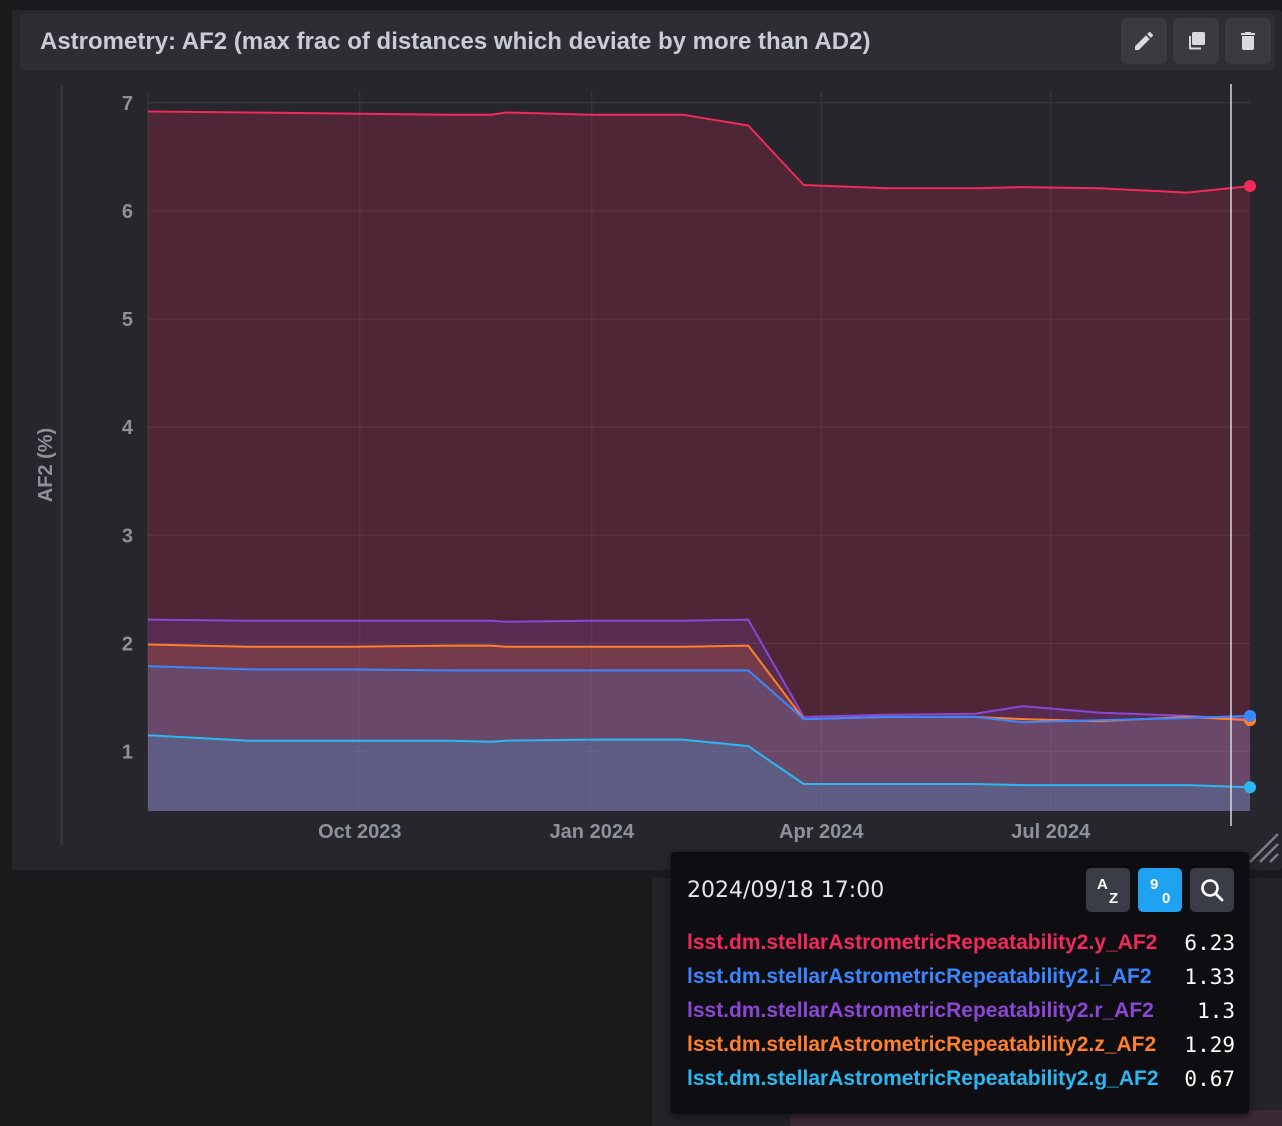  I want to click on y-tick-label: 1, so click(127, 753).